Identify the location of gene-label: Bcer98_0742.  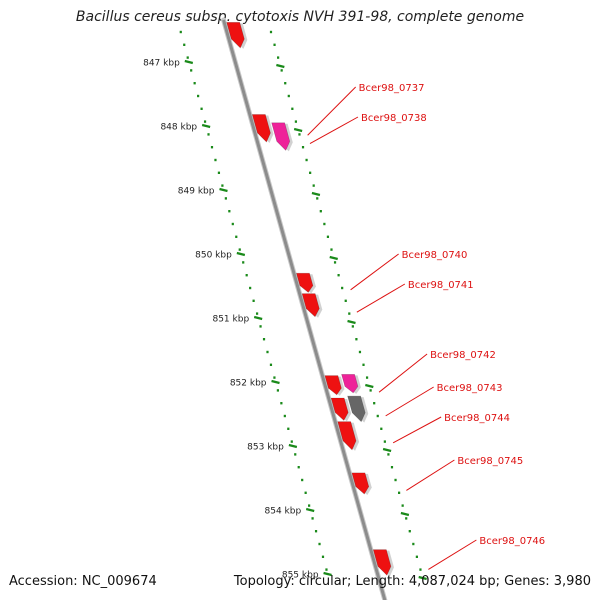
(463, 355).